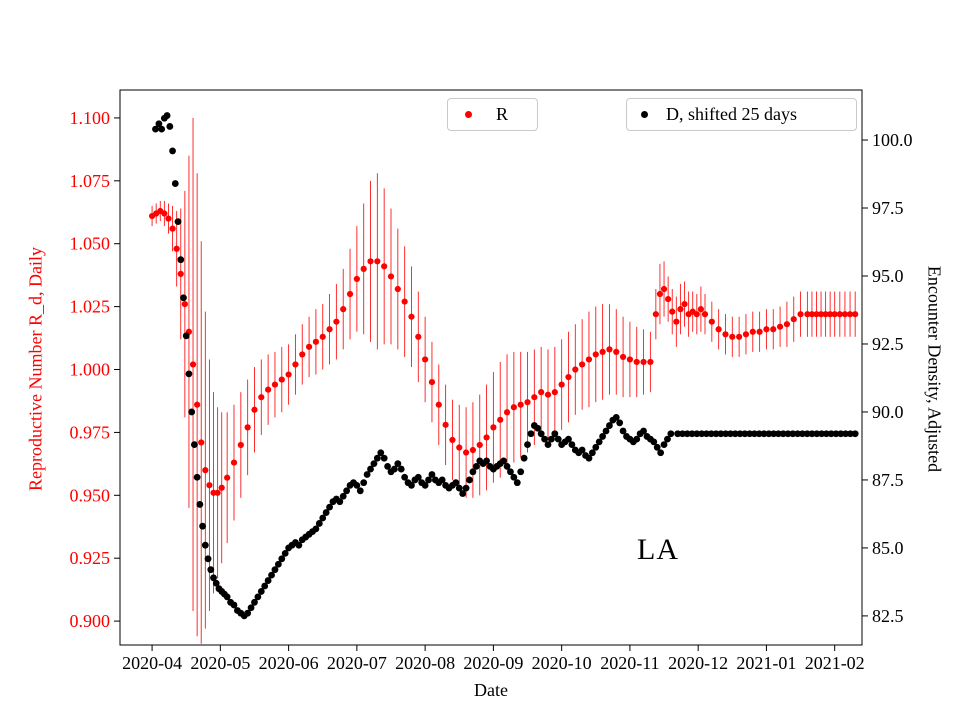 The height and width of the screenshot is (720, 960). What do you see at coordinates (220, 663) in the screenshot?
I see `x-tick-label: 2020-05` at bounding box center [220, 663].